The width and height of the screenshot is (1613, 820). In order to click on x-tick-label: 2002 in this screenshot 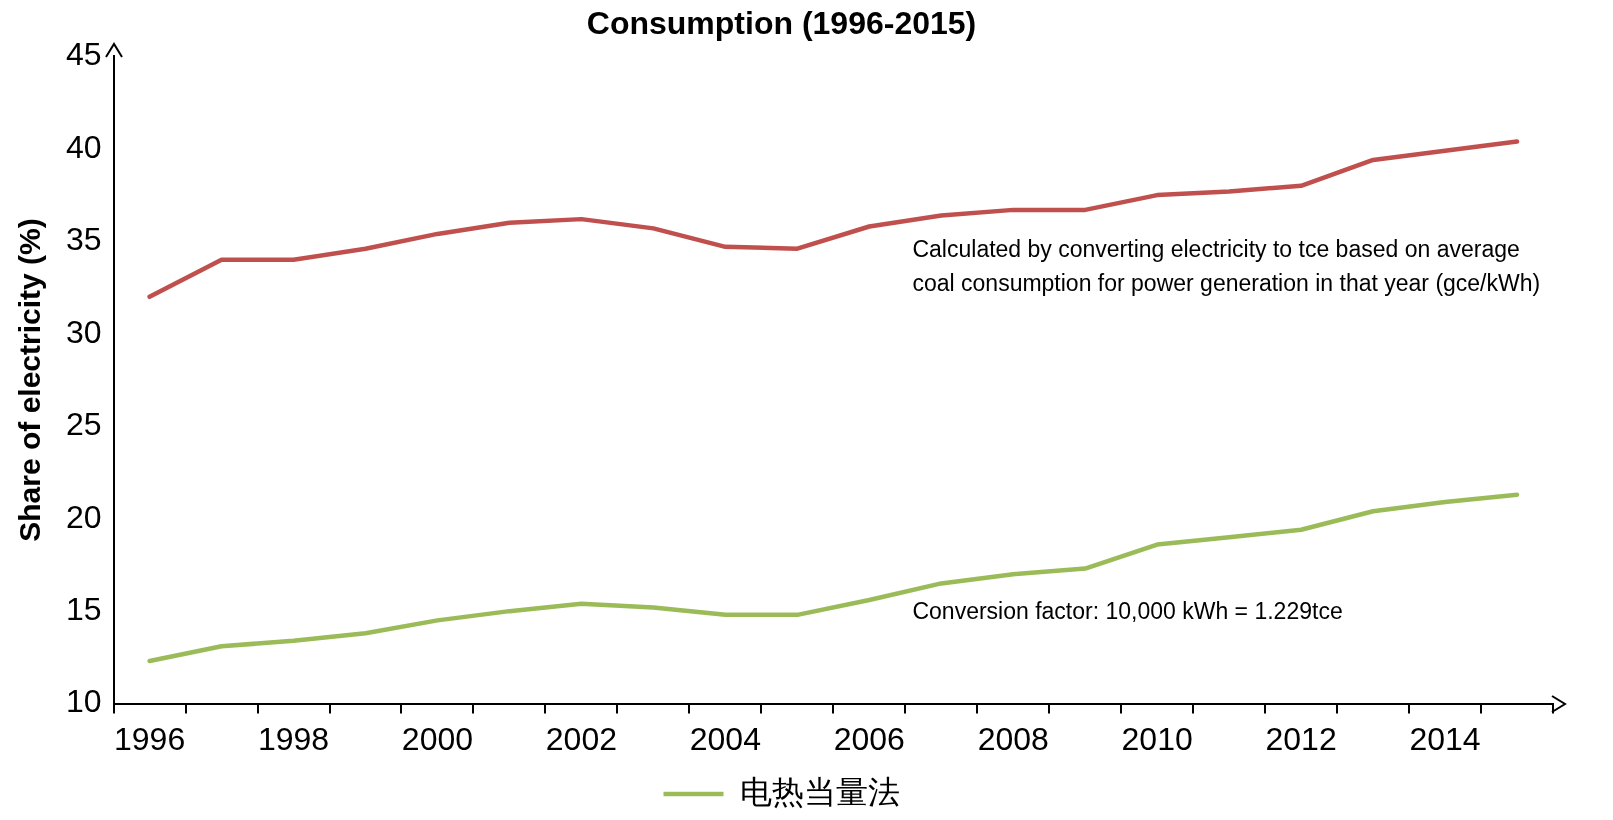, I will do `click(581, 738)`.